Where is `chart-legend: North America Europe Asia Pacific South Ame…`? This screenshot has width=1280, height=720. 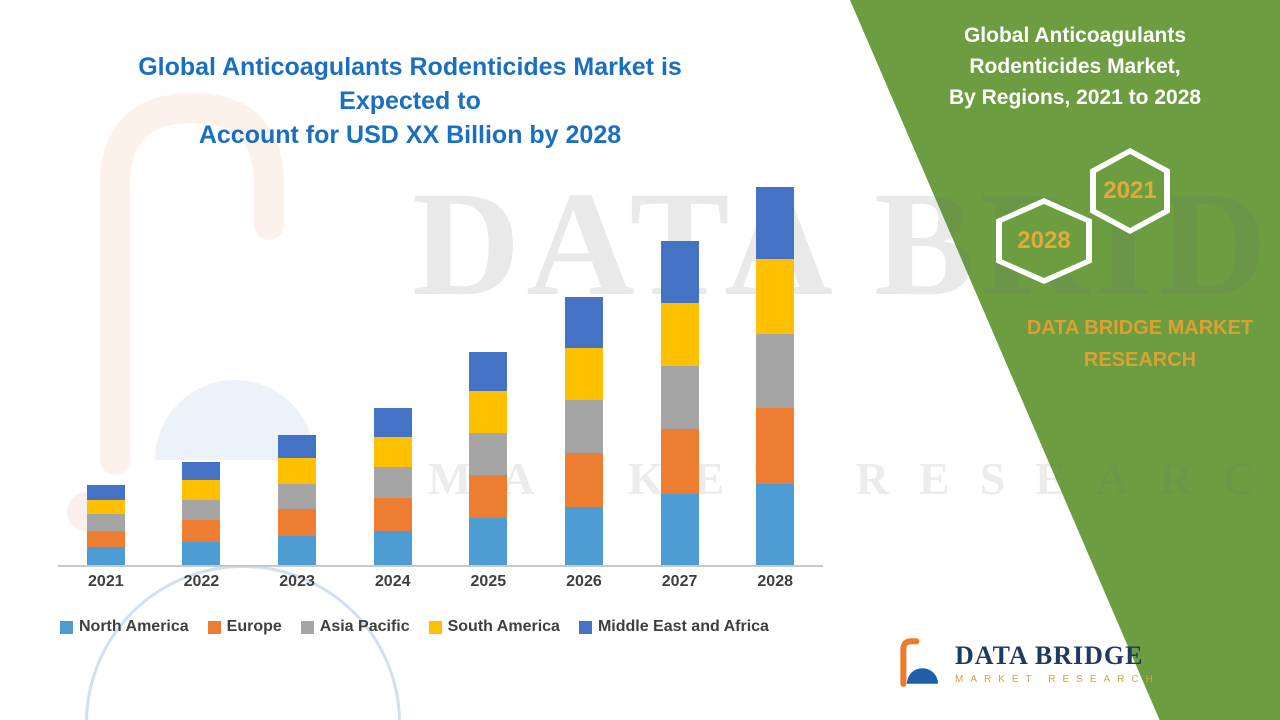 chart-legend: North America Europe Asia Pacific South Ame… is located at coordinates (450, 627).